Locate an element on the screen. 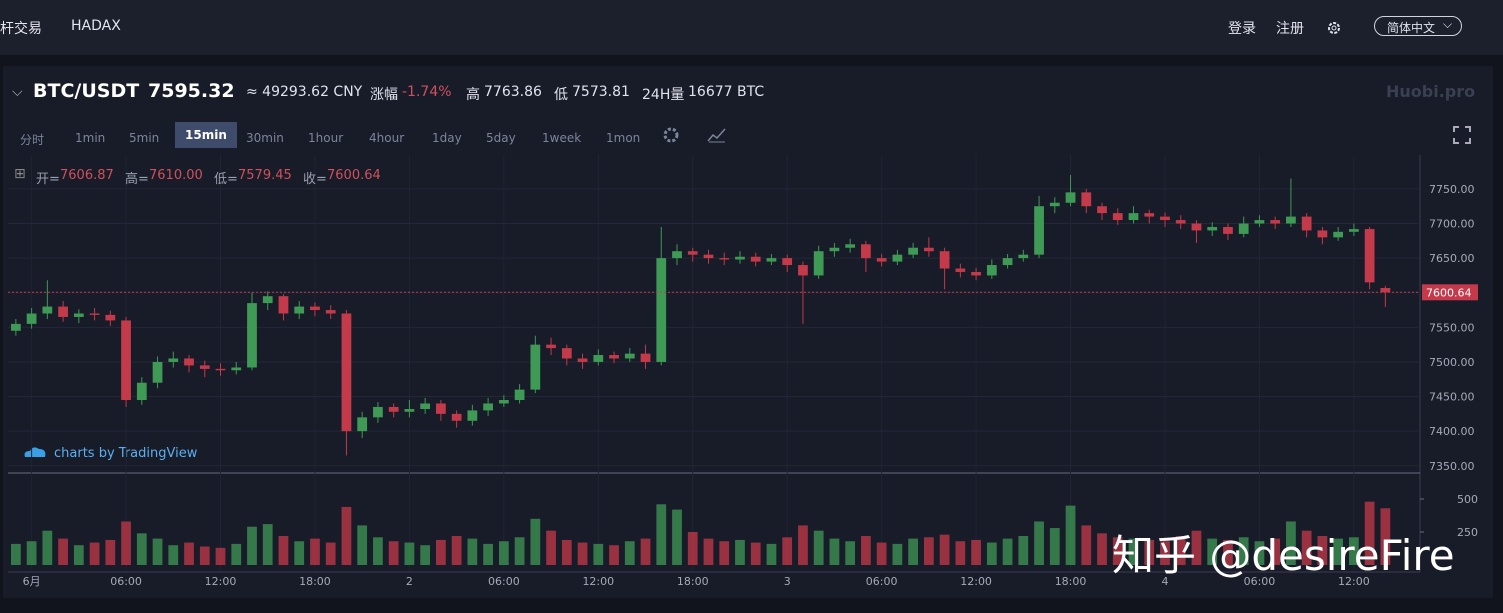 The width and height of the screenshot is (1503, 613). nav-link: 杆交易 is located at coordinates (21, 29).